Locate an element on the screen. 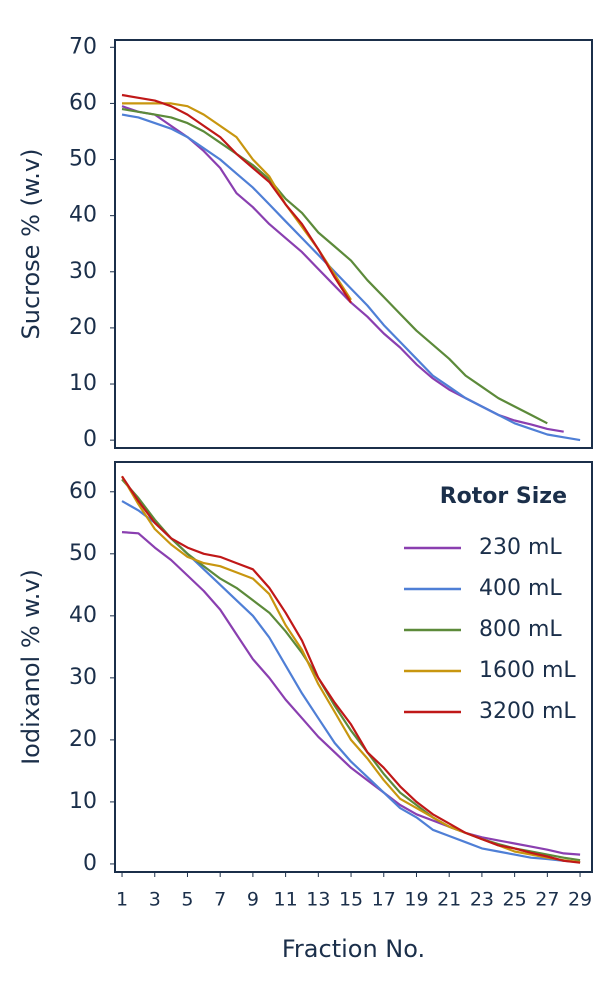 The height and width of the screenshot is (991, 608). x-tick-label: 9 is located at coordinates (253, 900).